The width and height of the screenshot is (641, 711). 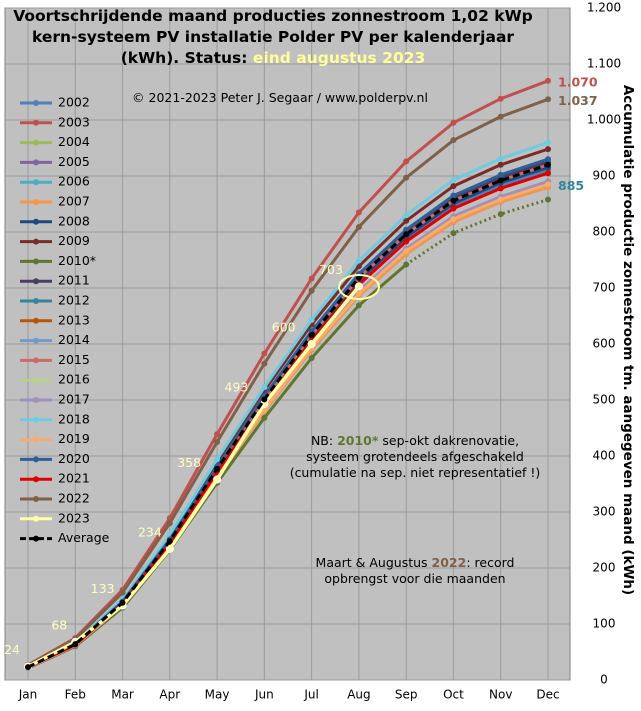 I want to click on x-tick-label: Jul, so click(x=310, y=695).